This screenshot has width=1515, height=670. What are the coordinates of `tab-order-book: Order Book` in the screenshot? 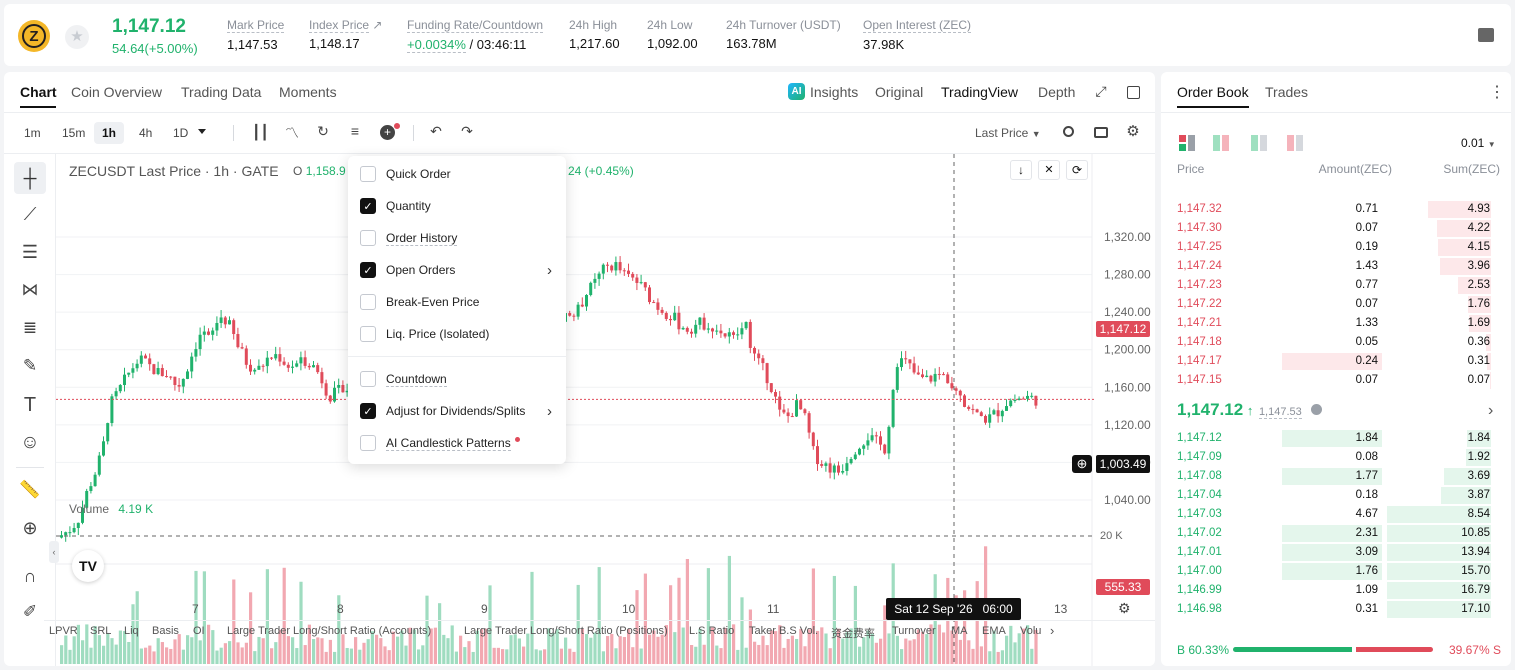 It's located at (1213, 92).